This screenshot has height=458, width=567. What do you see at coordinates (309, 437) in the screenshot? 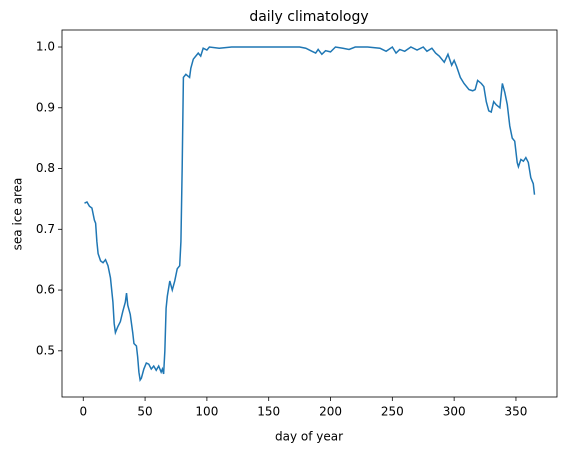
I see `x-axis-label: day of year` at bounding box center [309, 437].